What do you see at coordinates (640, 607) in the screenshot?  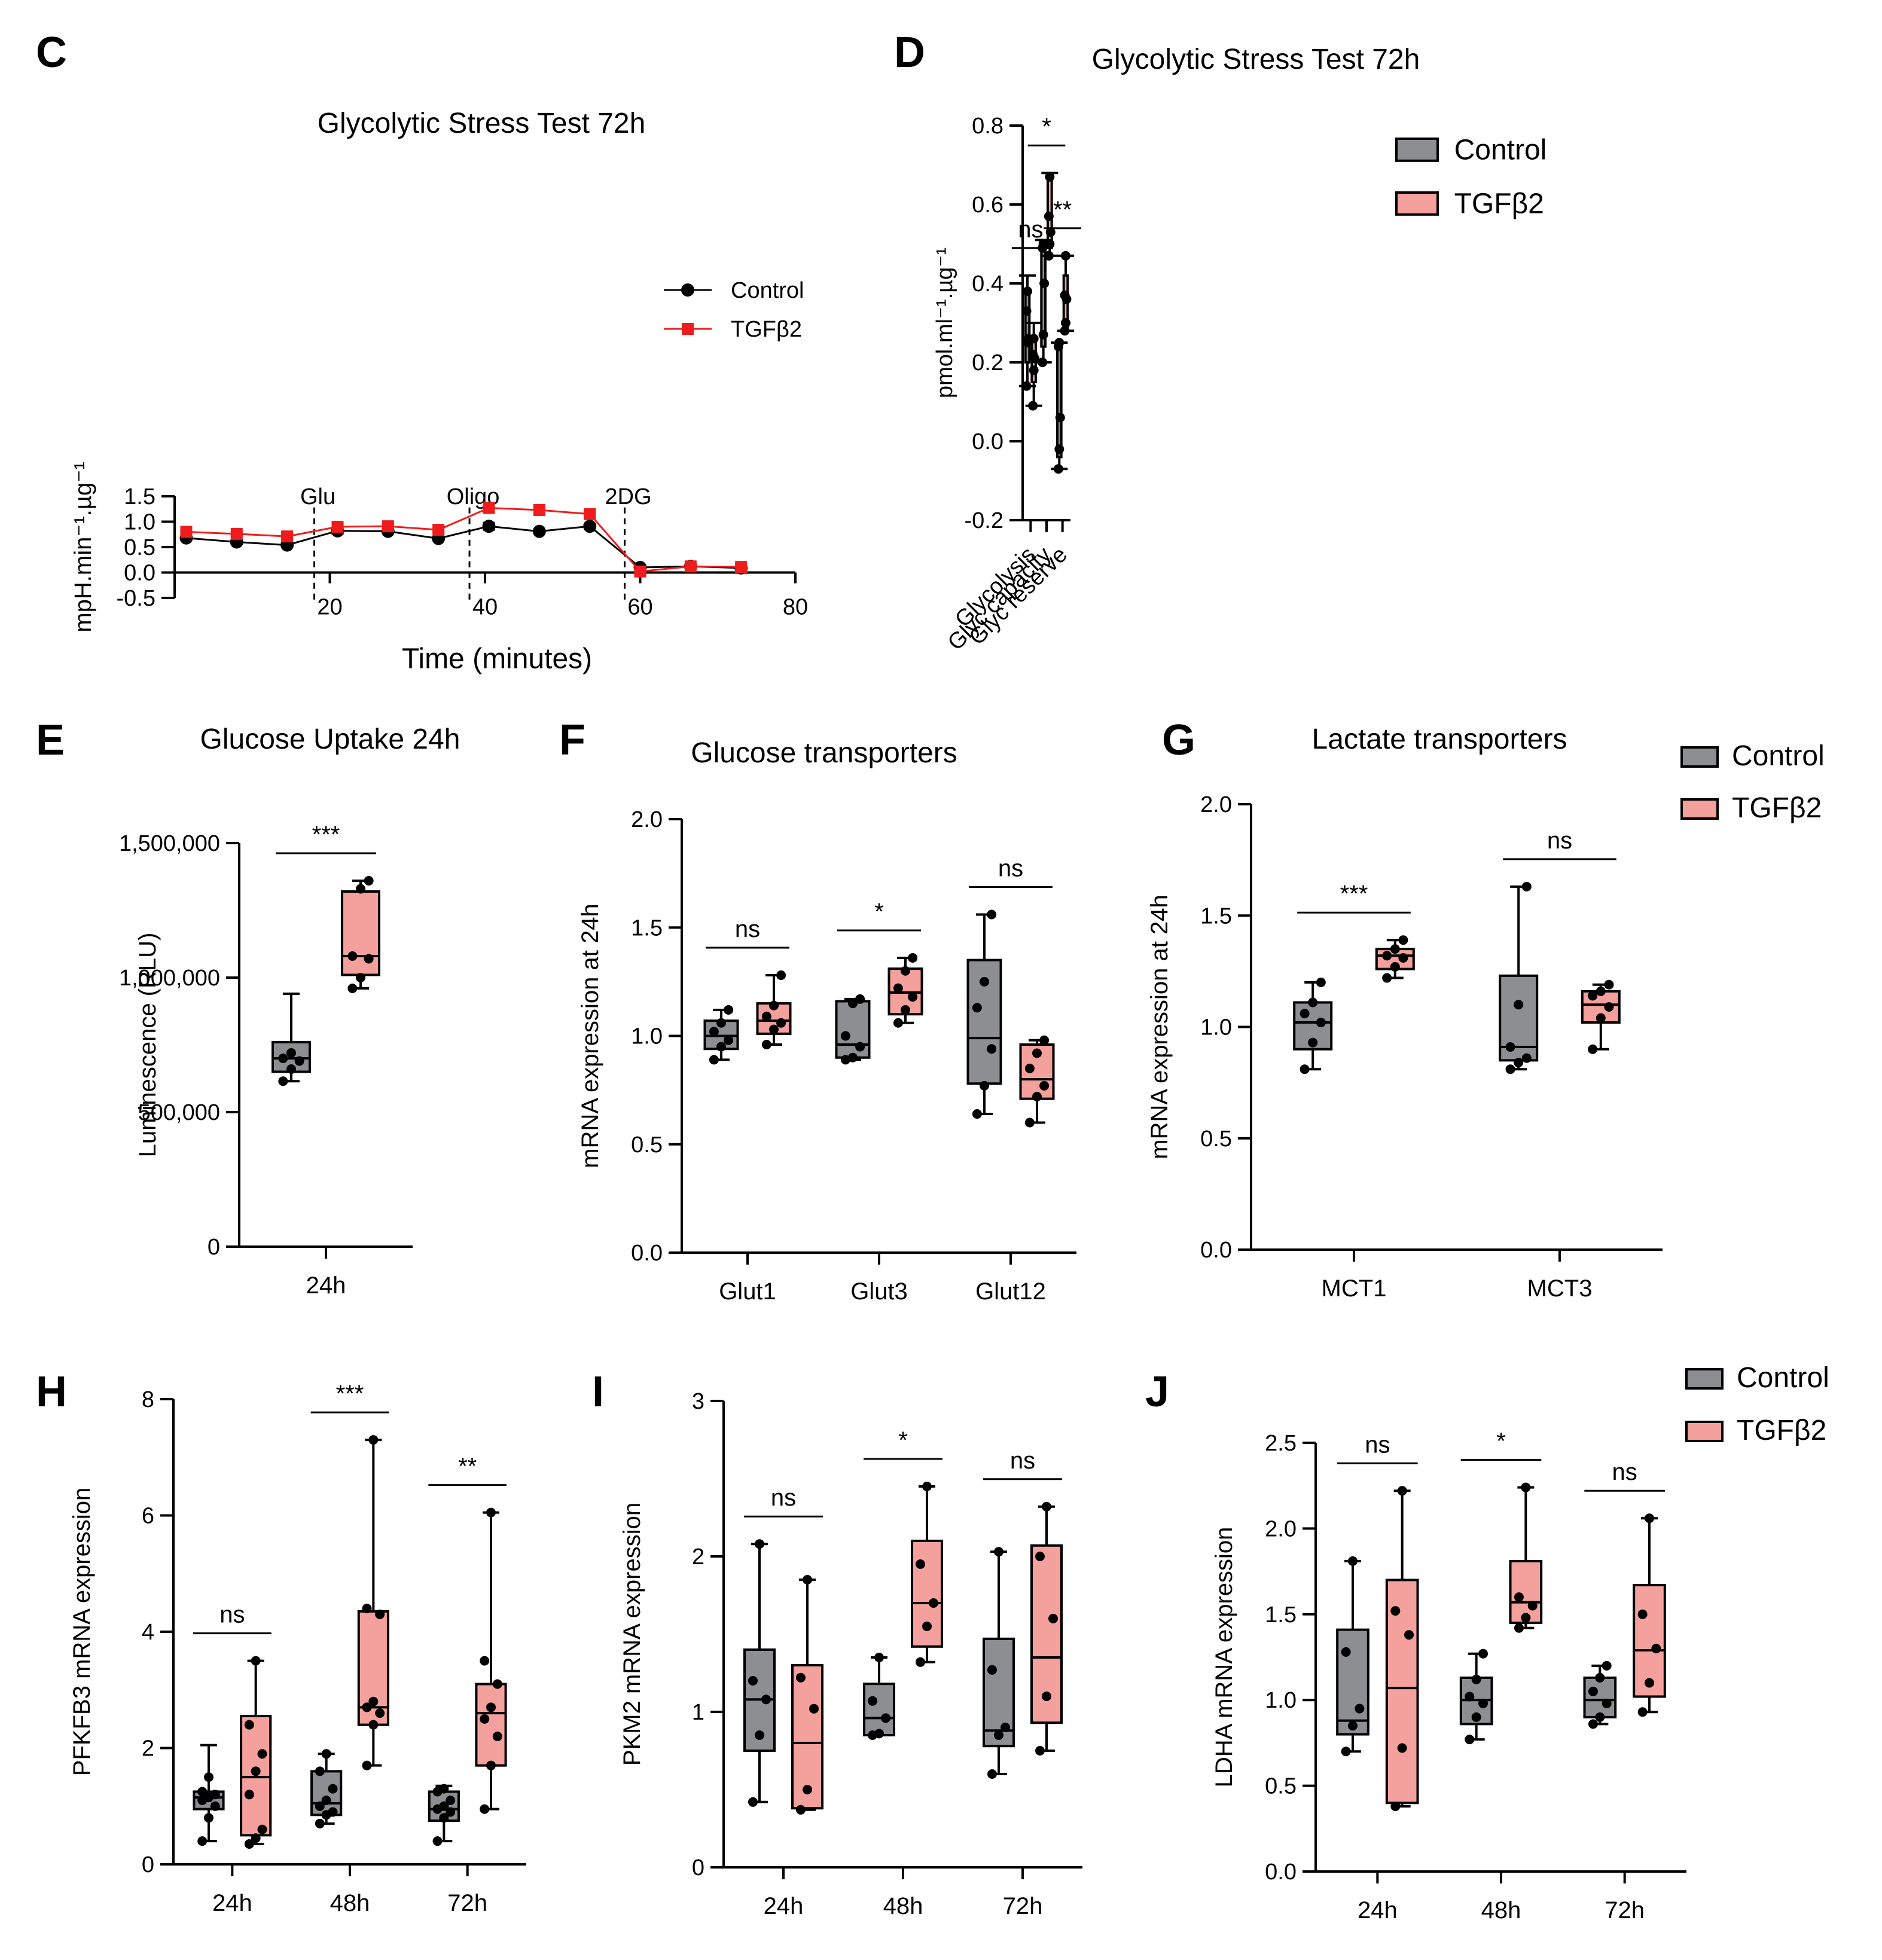 I see `x-tick-label: 60` at bounding box center [640, 607].